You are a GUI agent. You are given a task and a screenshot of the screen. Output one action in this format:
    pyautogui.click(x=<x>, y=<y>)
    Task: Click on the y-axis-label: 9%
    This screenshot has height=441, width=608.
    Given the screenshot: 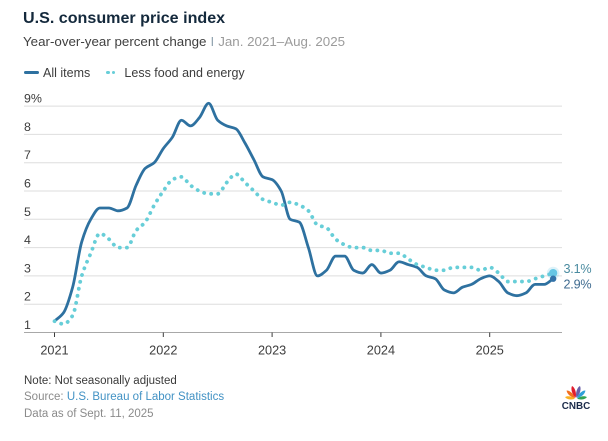 What is the action you would take?
    pyautogui.click(x=33, y=99)
    